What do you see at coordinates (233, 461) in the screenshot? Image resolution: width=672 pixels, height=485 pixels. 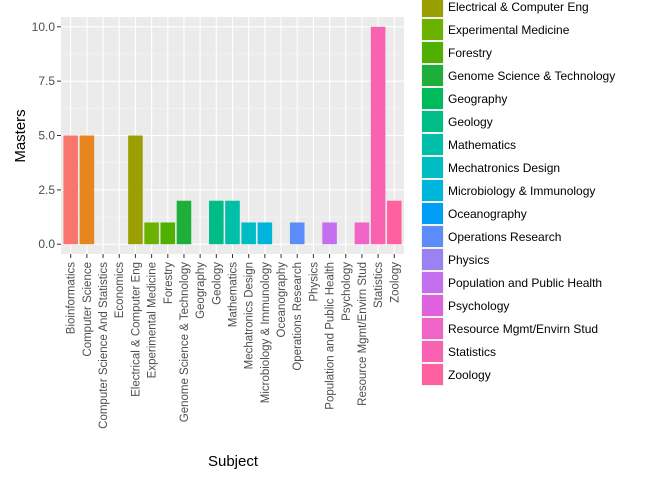 I see `x-axis-label: Subject` at bounding box center [233, 461].